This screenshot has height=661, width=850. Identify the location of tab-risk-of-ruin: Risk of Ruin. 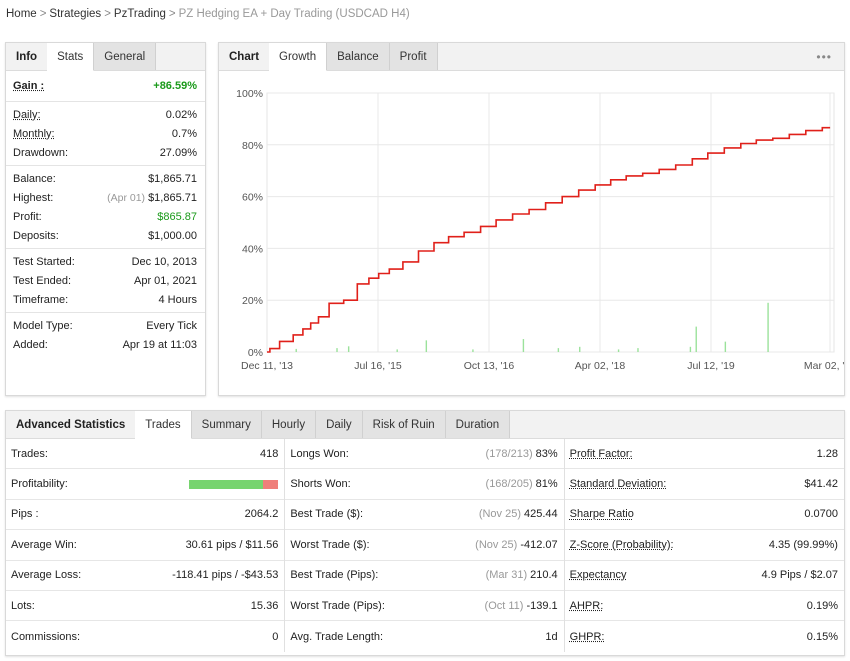
(404, 424).